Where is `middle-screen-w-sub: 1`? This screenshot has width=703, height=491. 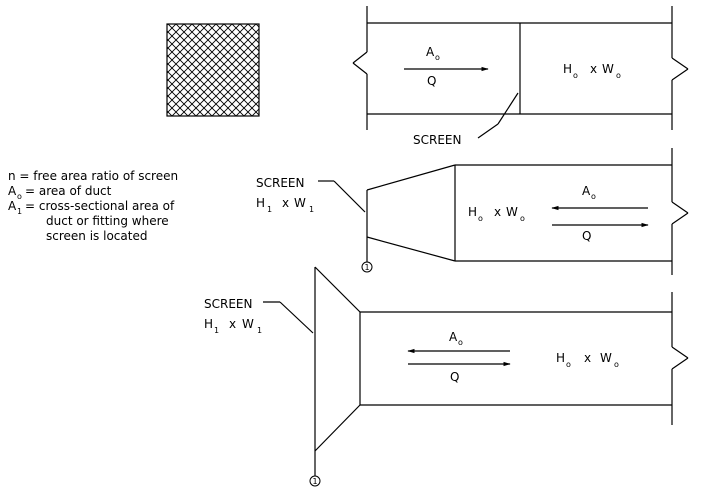
middle-screen-w-sub: 1 is located at coordinates (311, 209).